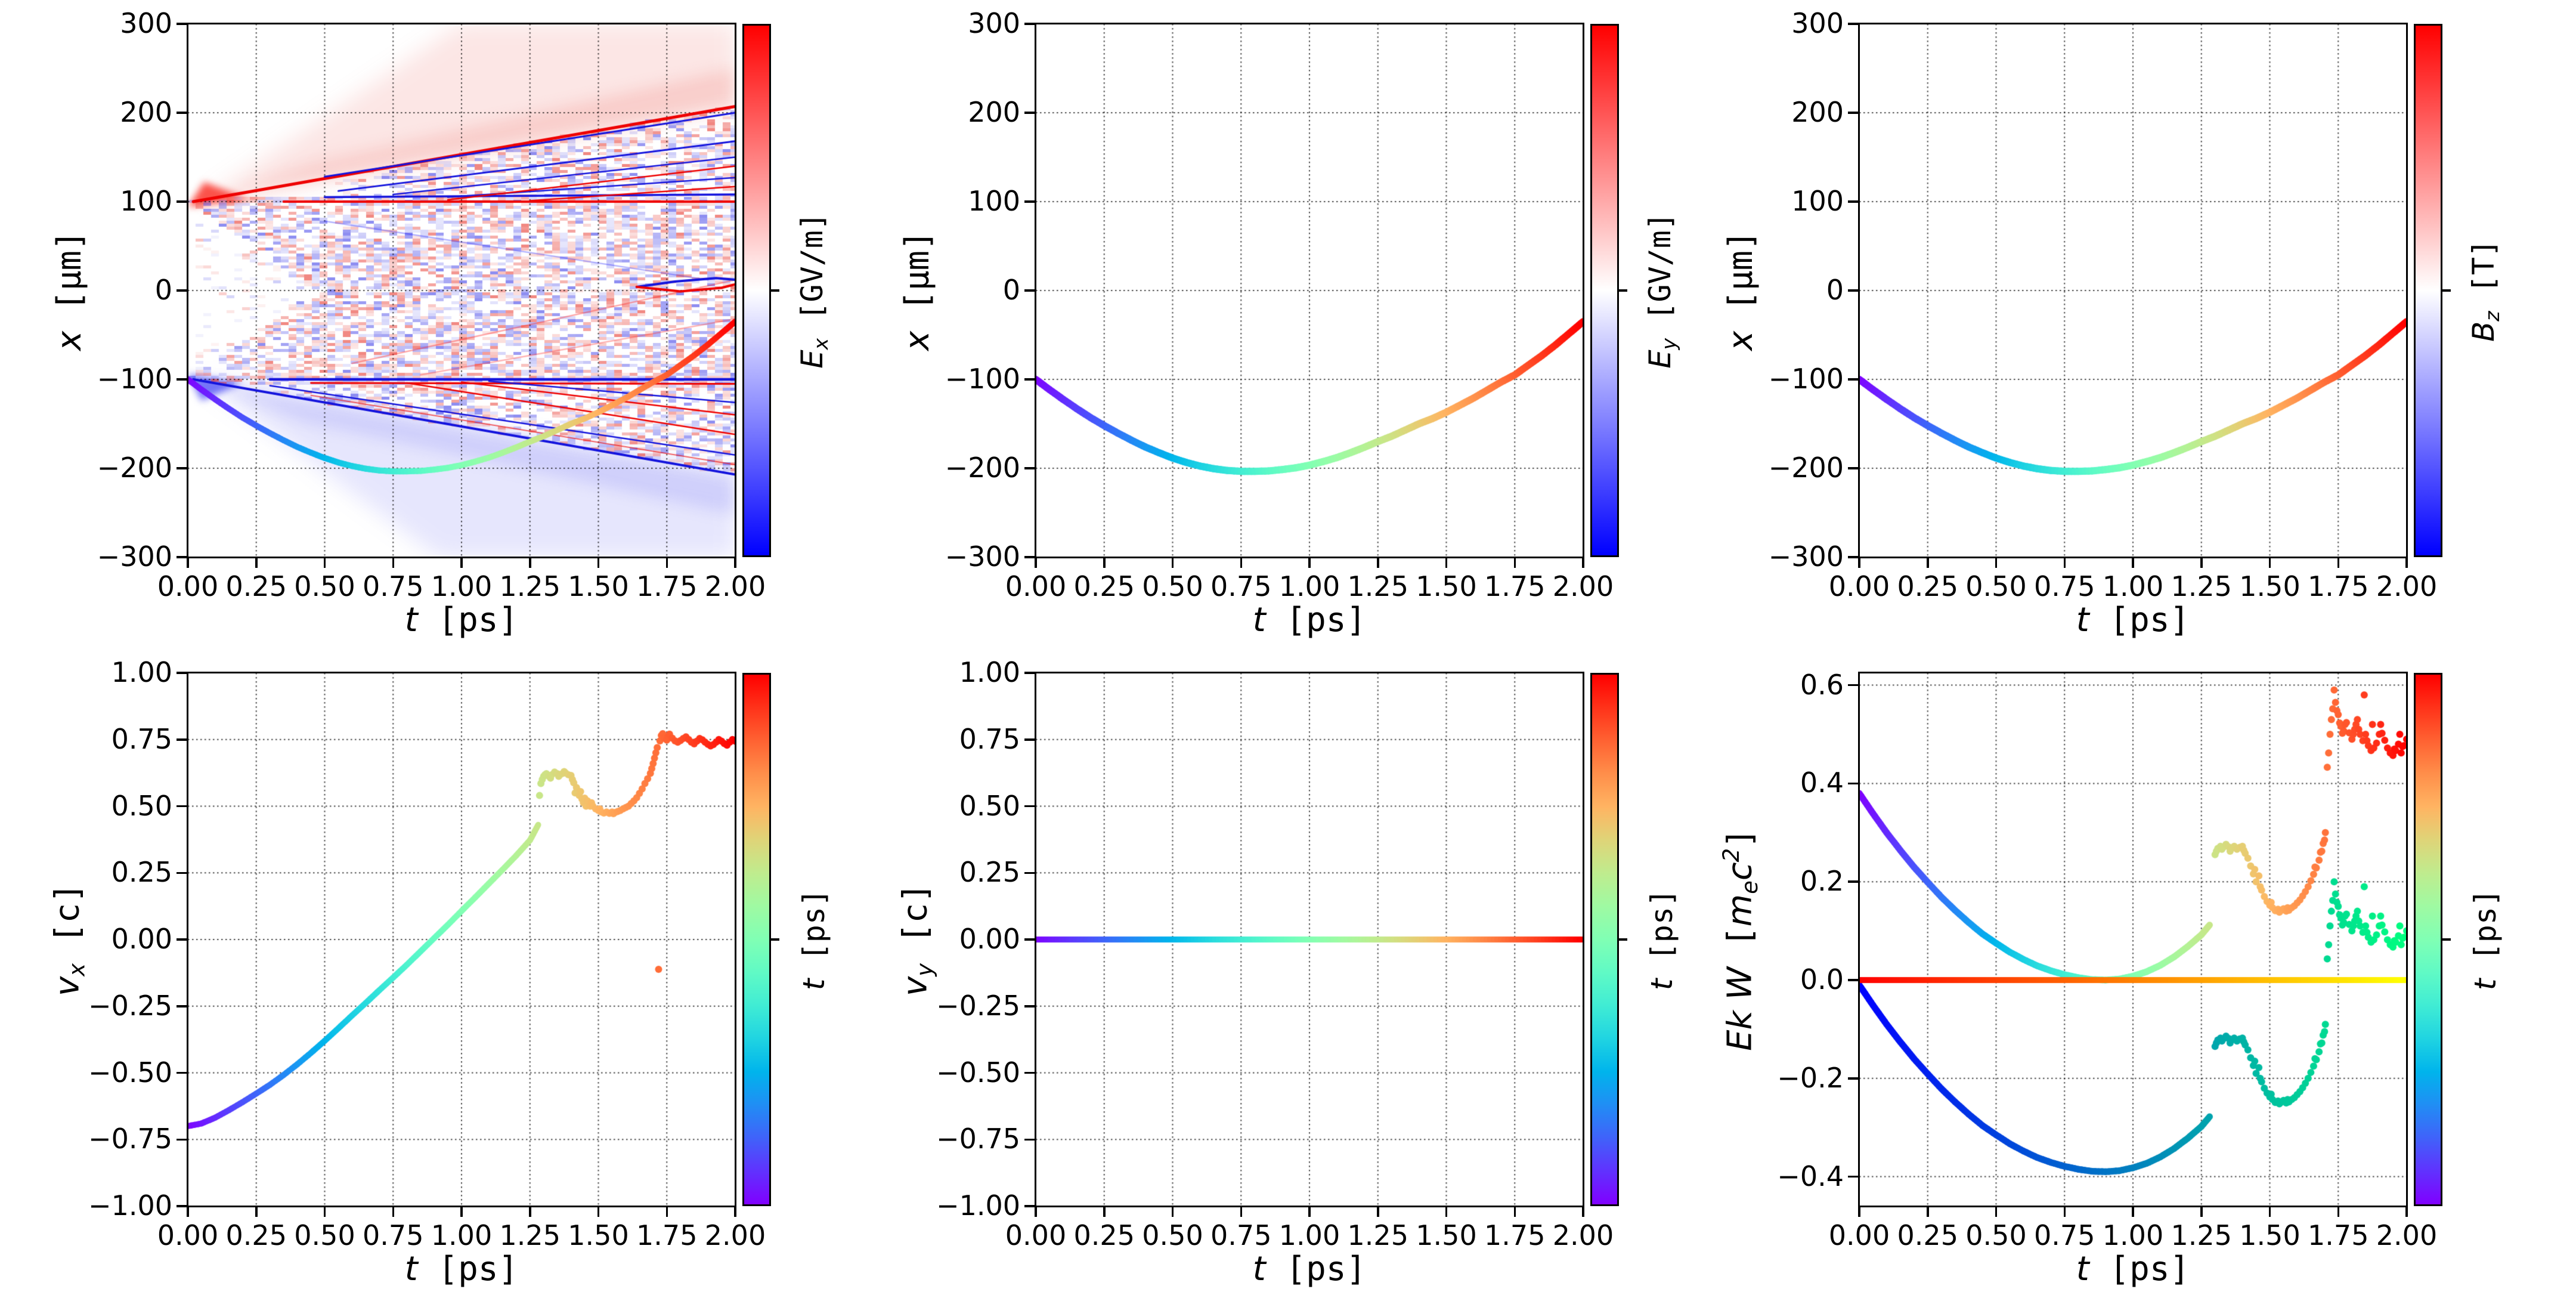 The height and width of the screenshot is (1298, 2576). I want to click on y-tick-label: 0.25, so click(990, 872).